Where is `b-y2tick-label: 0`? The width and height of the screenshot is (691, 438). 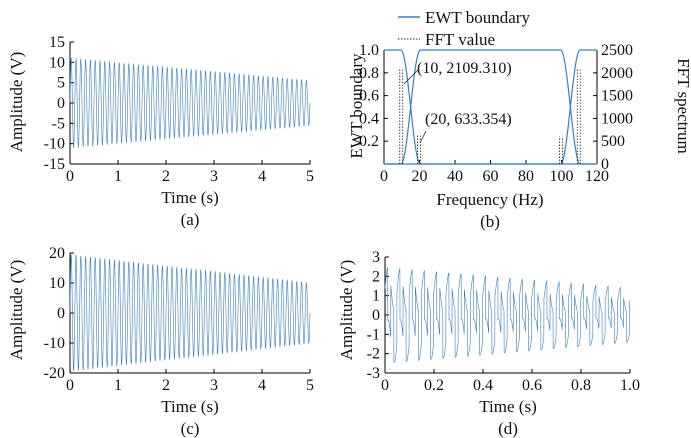 b-y2tick-label: 0 is located at coordinates (605, 164).